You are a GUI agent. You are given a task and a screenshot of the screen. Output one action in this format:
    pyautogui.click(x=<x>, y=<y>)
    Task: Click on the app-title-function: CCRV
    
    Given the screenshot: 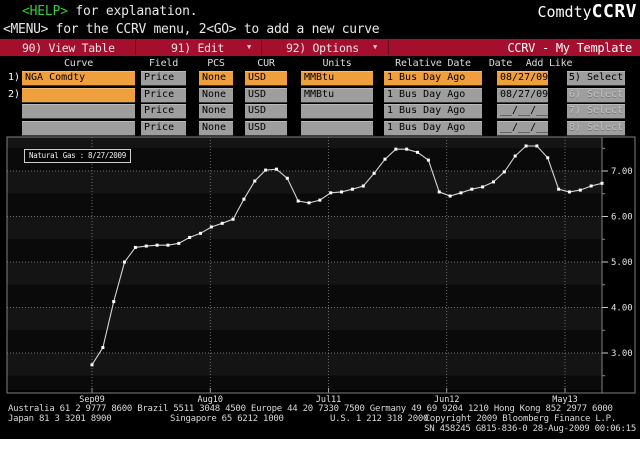 What is the action you would take?
    pyautogui.click(x=614, y=11)
    